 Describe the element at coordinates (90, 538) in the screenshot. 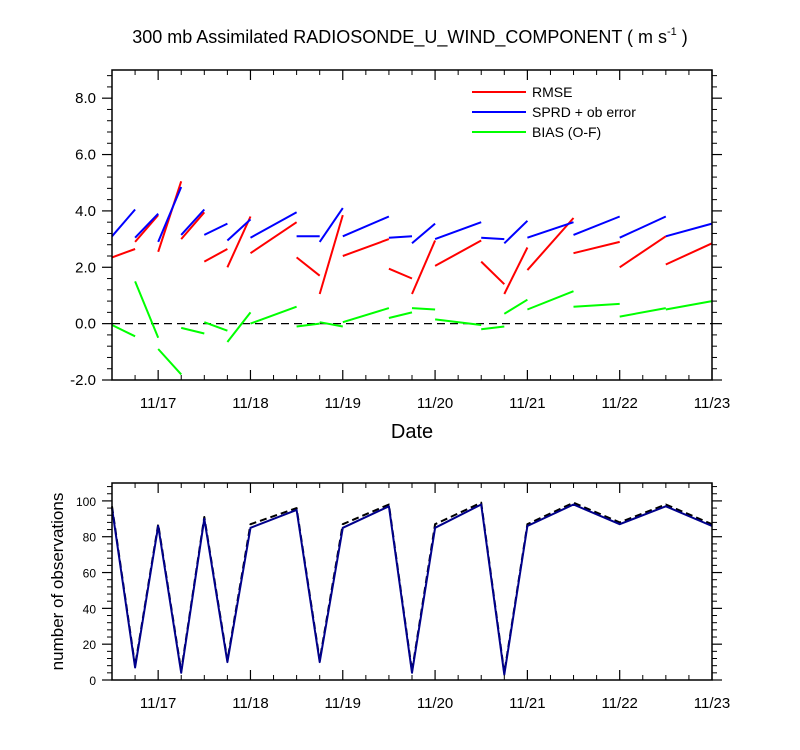

I see `bottom-y-tick-label: 80` at that location.